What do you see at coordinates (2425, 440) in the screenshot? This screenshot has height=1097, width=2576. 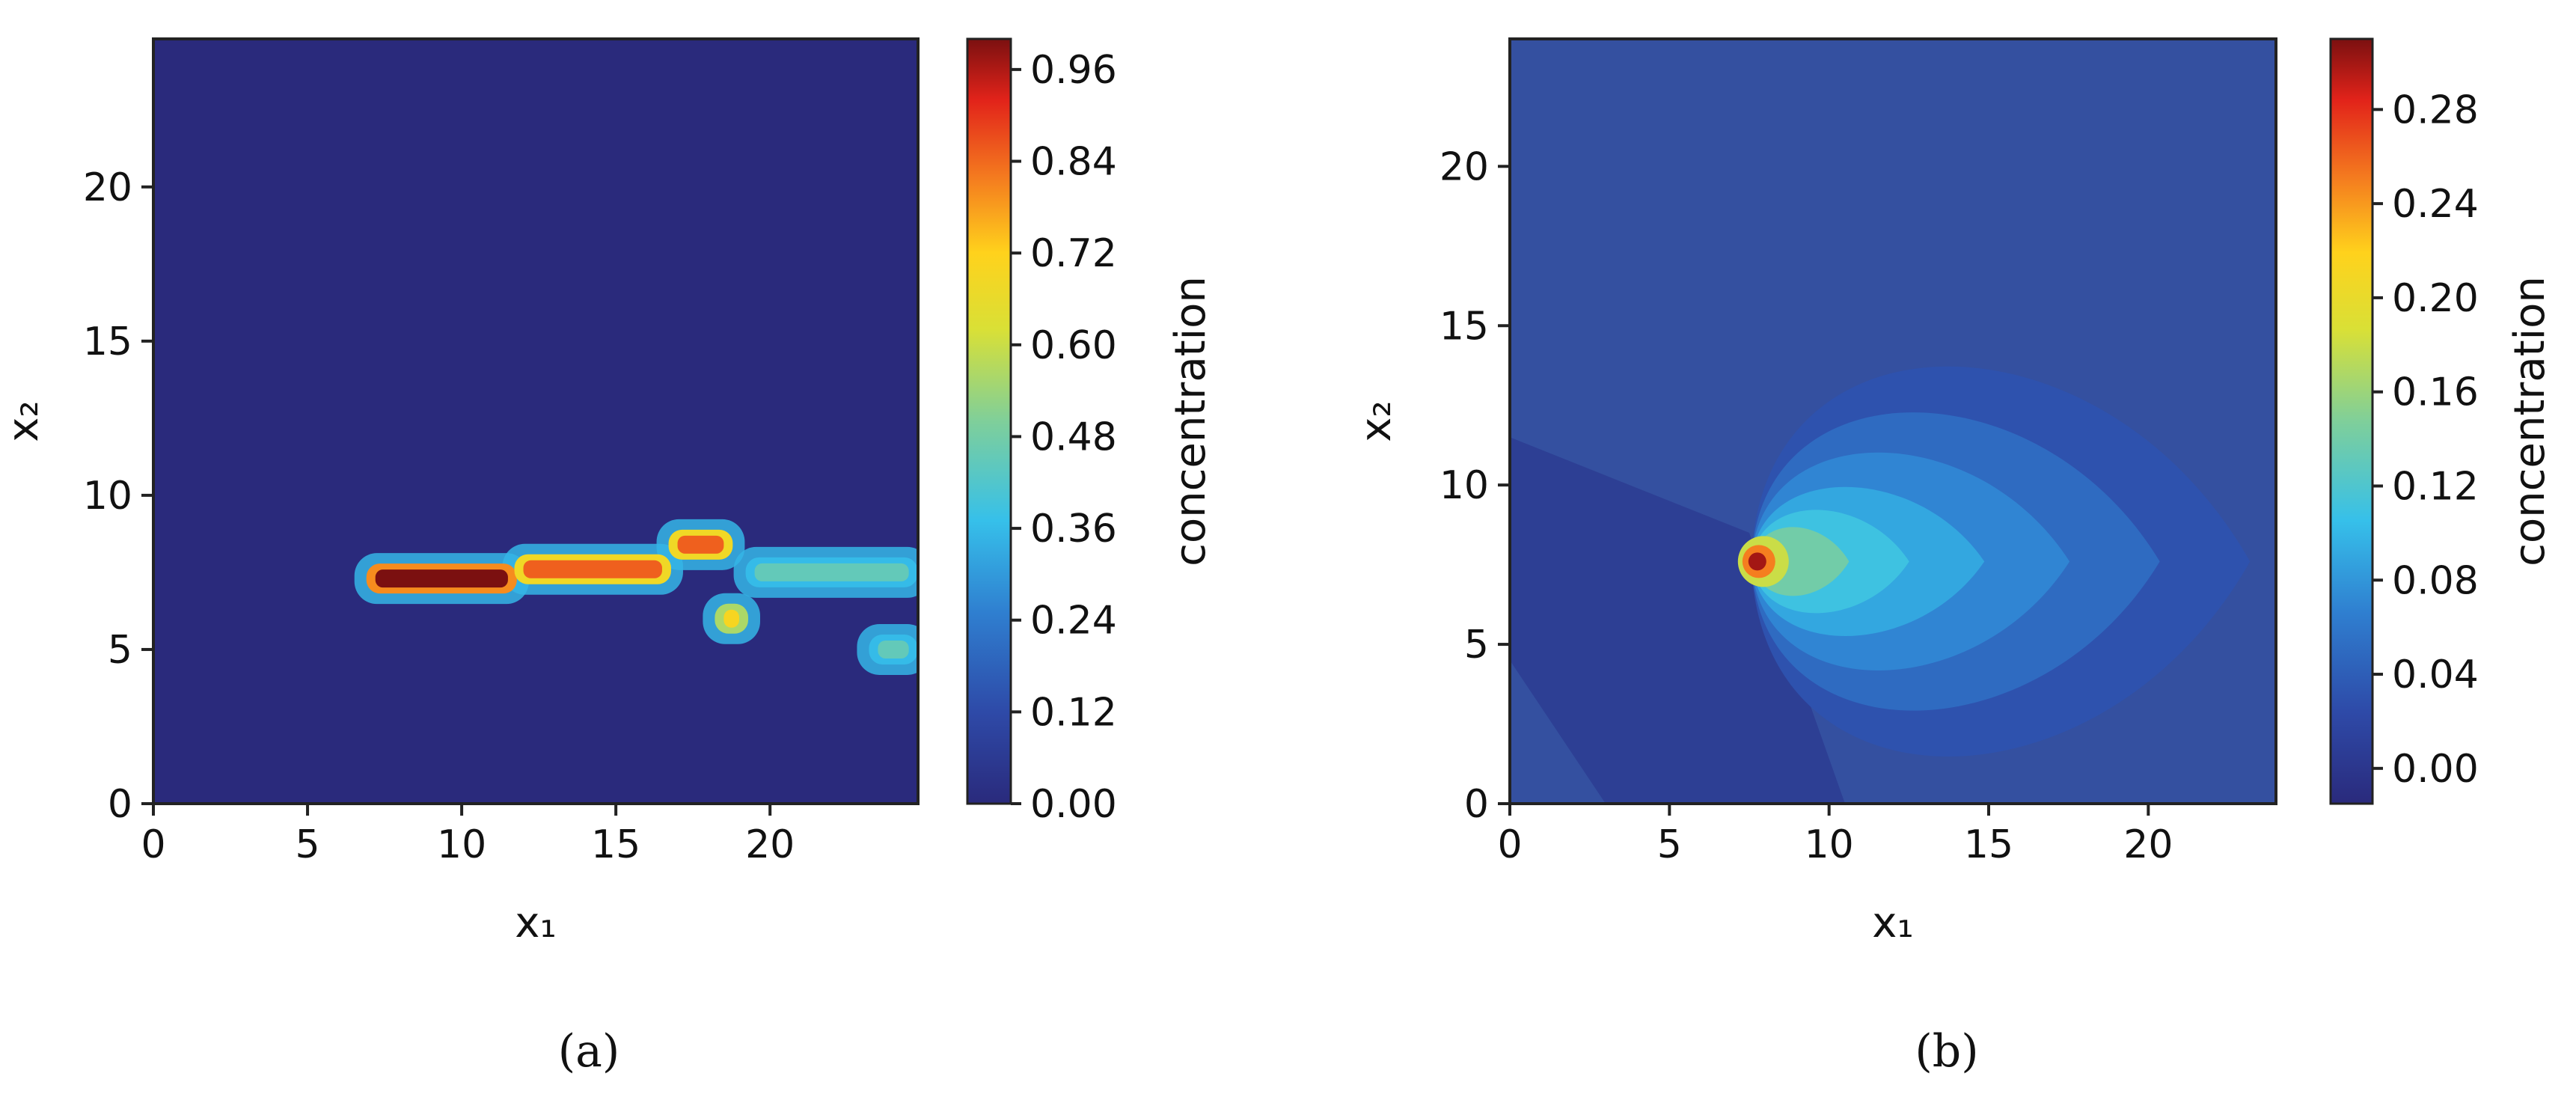 I see `colorbar-ticks-b: 0.00 0.04 0.08 0.12 0.16 0.20 0.24 0.28` at bounding box center [2425, 440].